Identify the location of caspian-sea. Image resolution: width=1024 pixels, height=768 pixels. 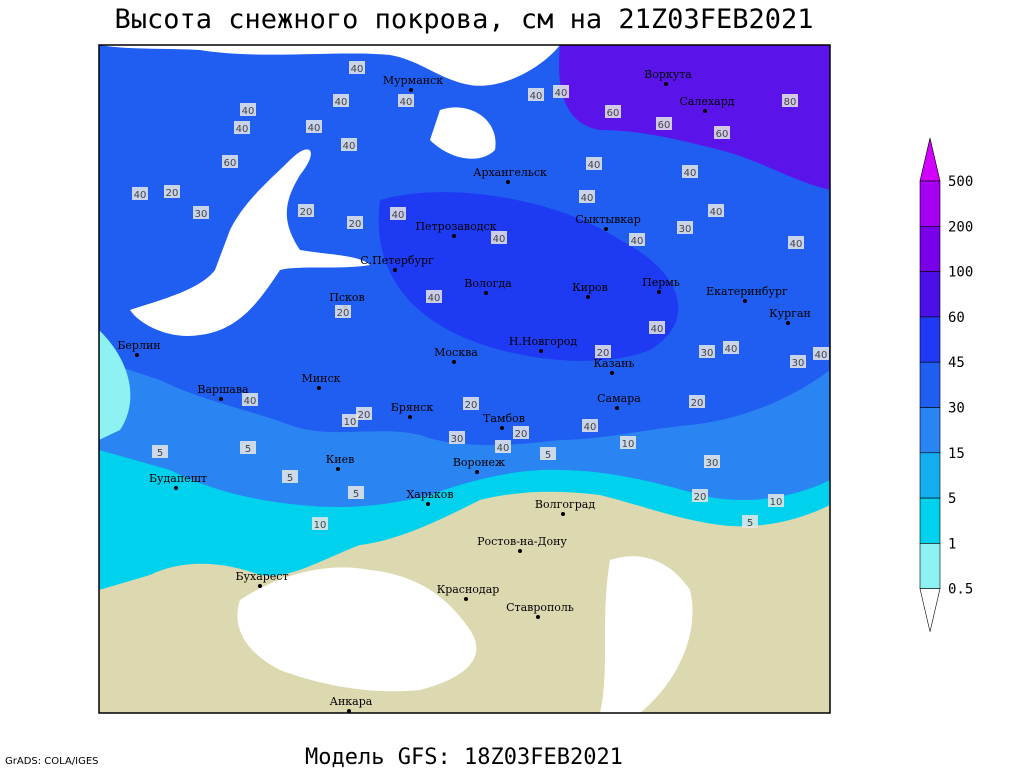
(646, 634).